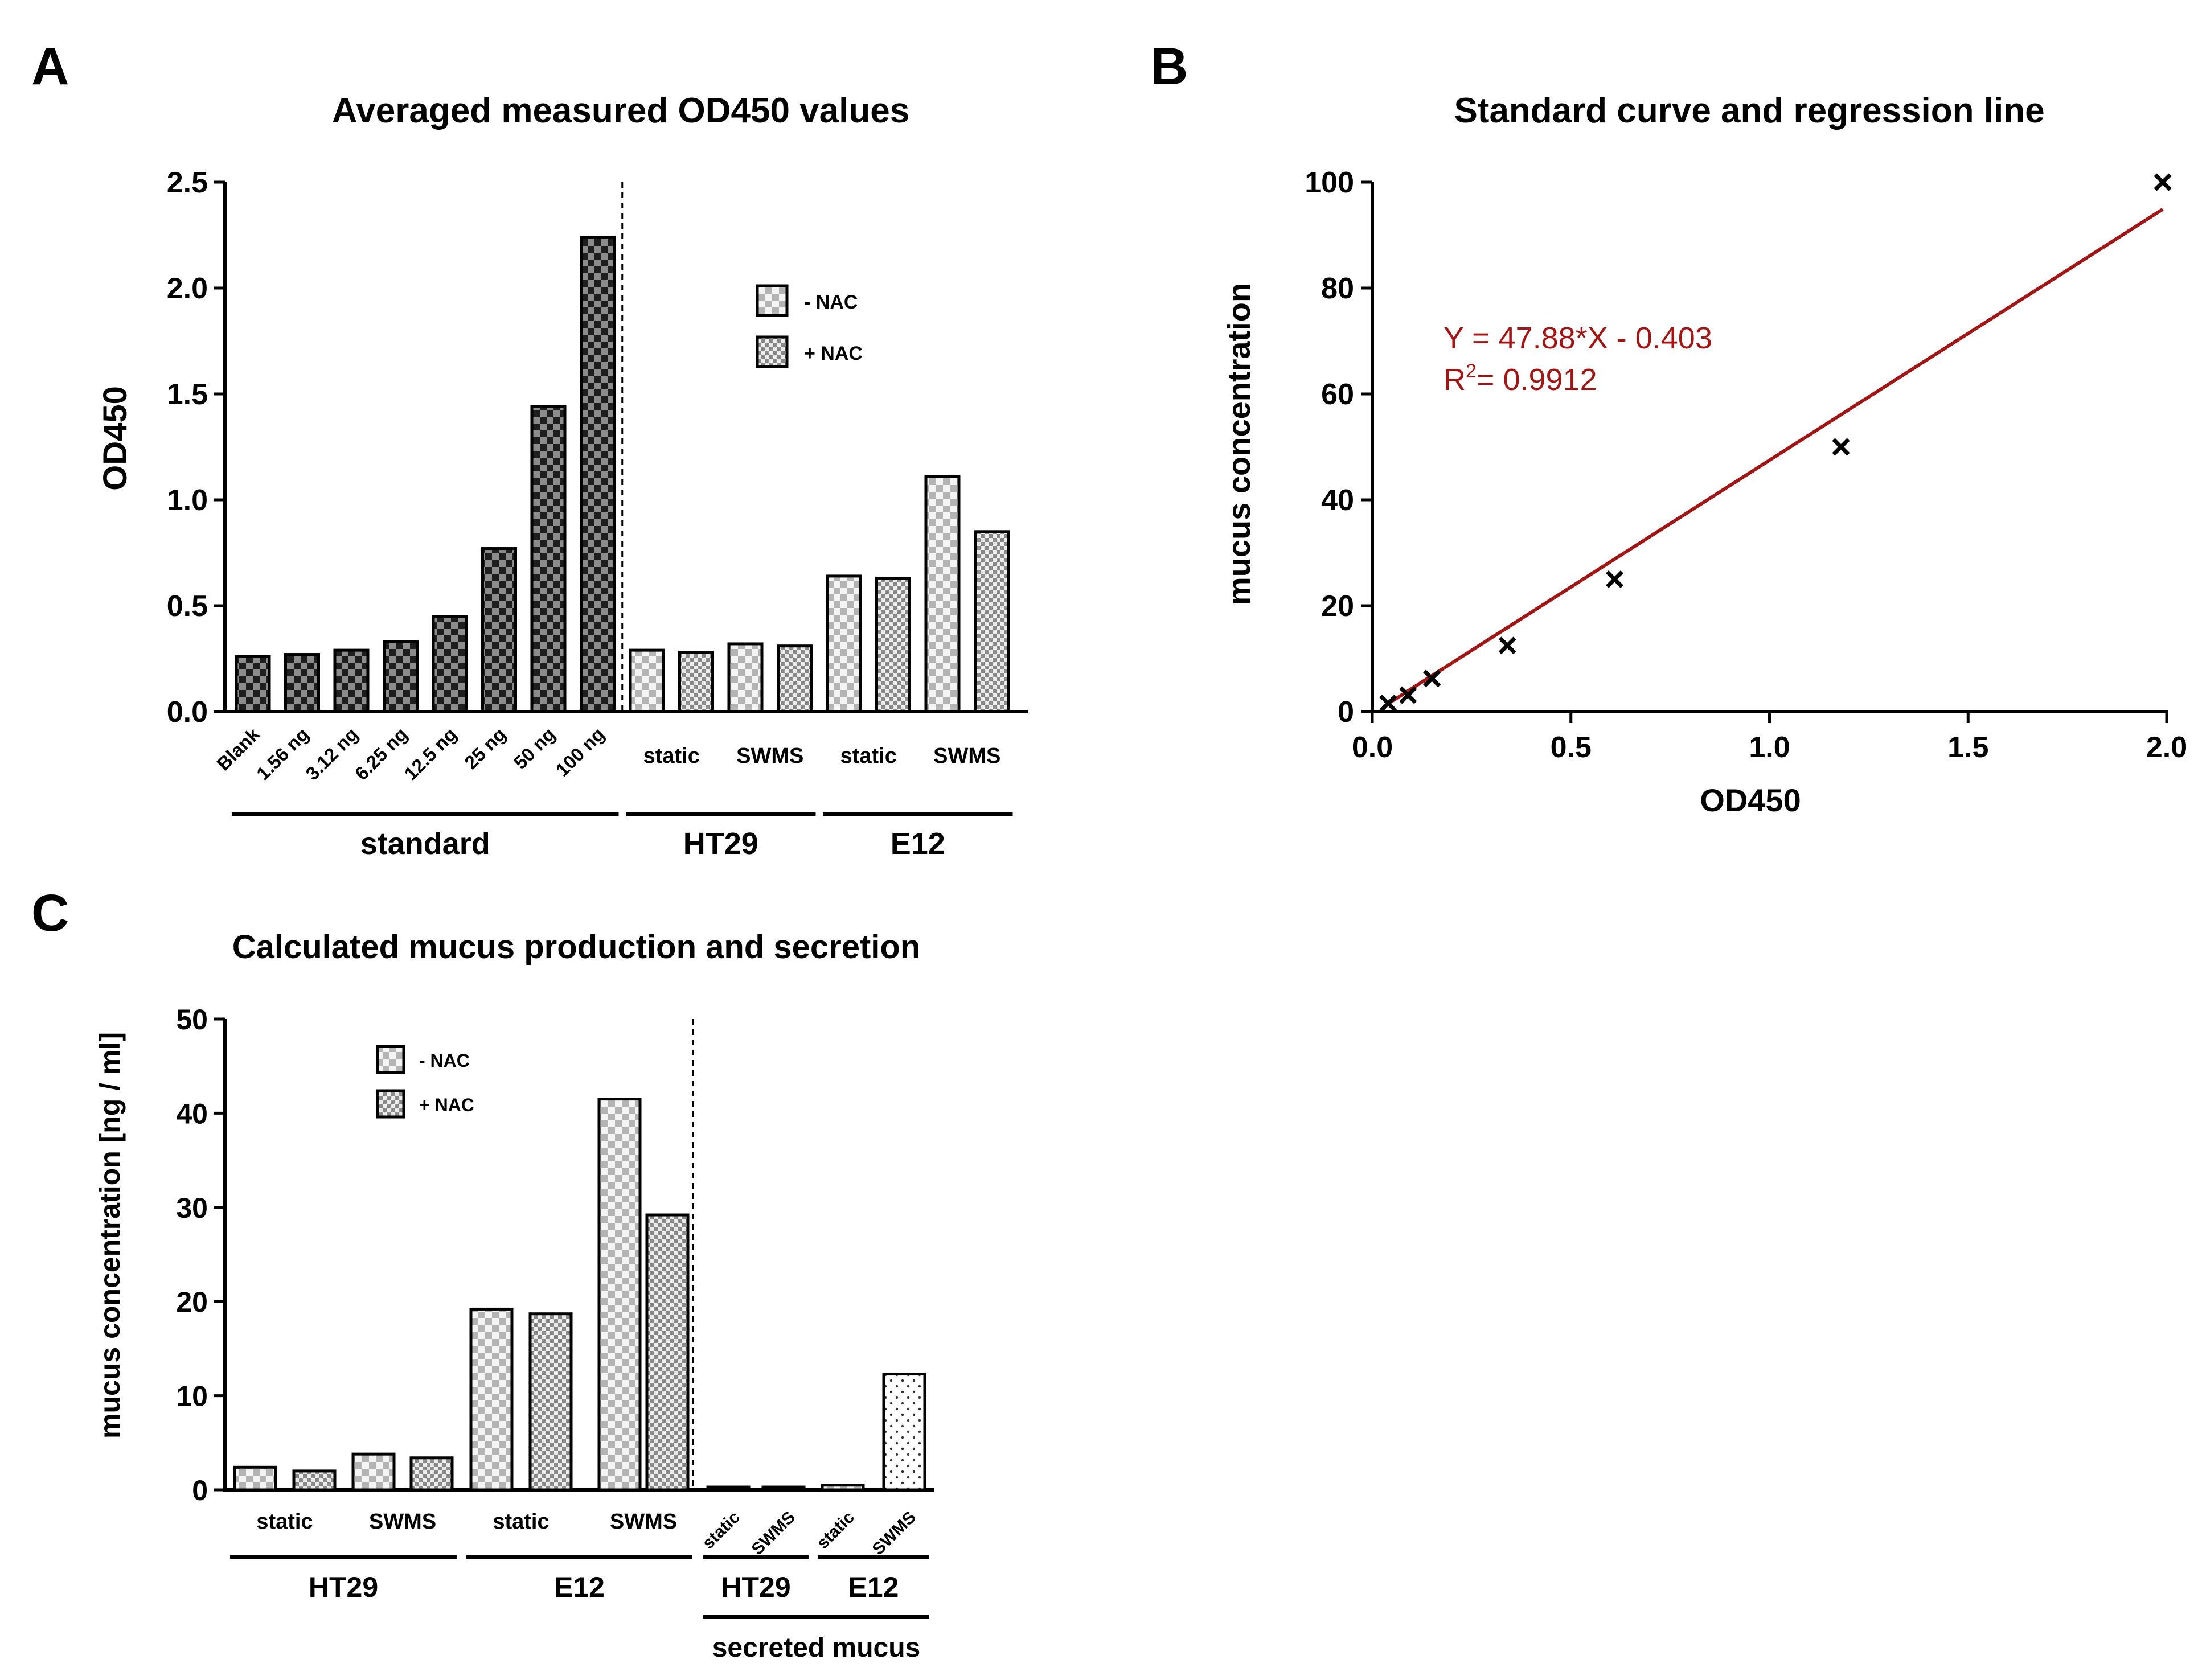  I want to click on group-label-c: E12, so click(873, 1587).